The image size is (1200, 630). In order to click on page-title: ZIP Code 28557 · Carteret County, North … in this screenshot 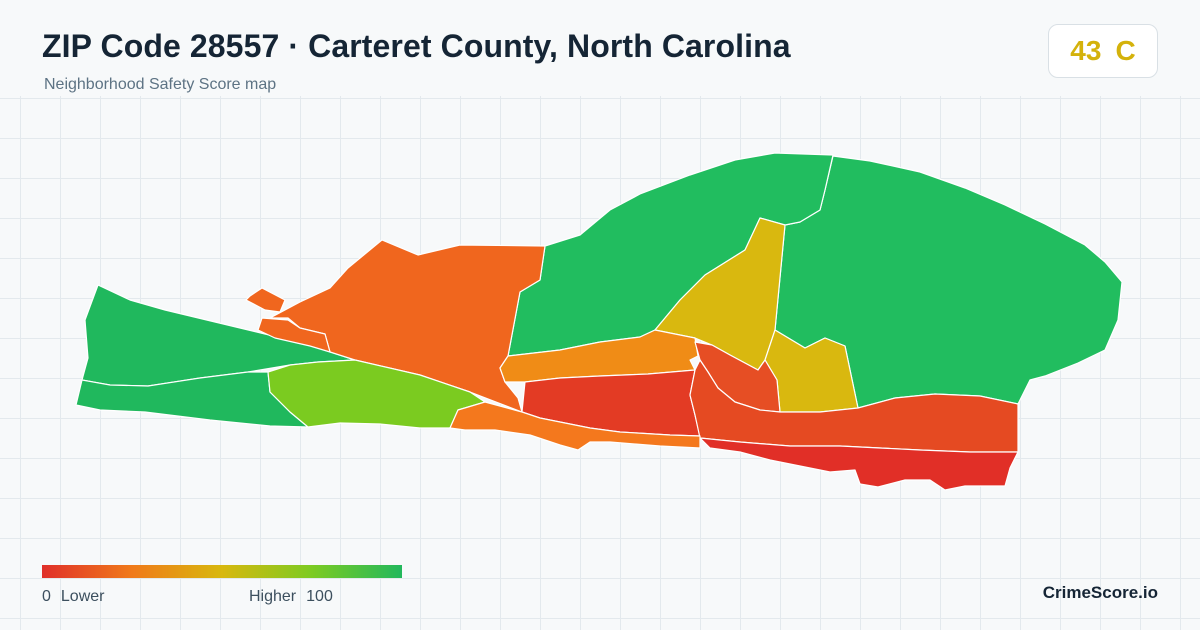, I will do `click(416, 46)`.